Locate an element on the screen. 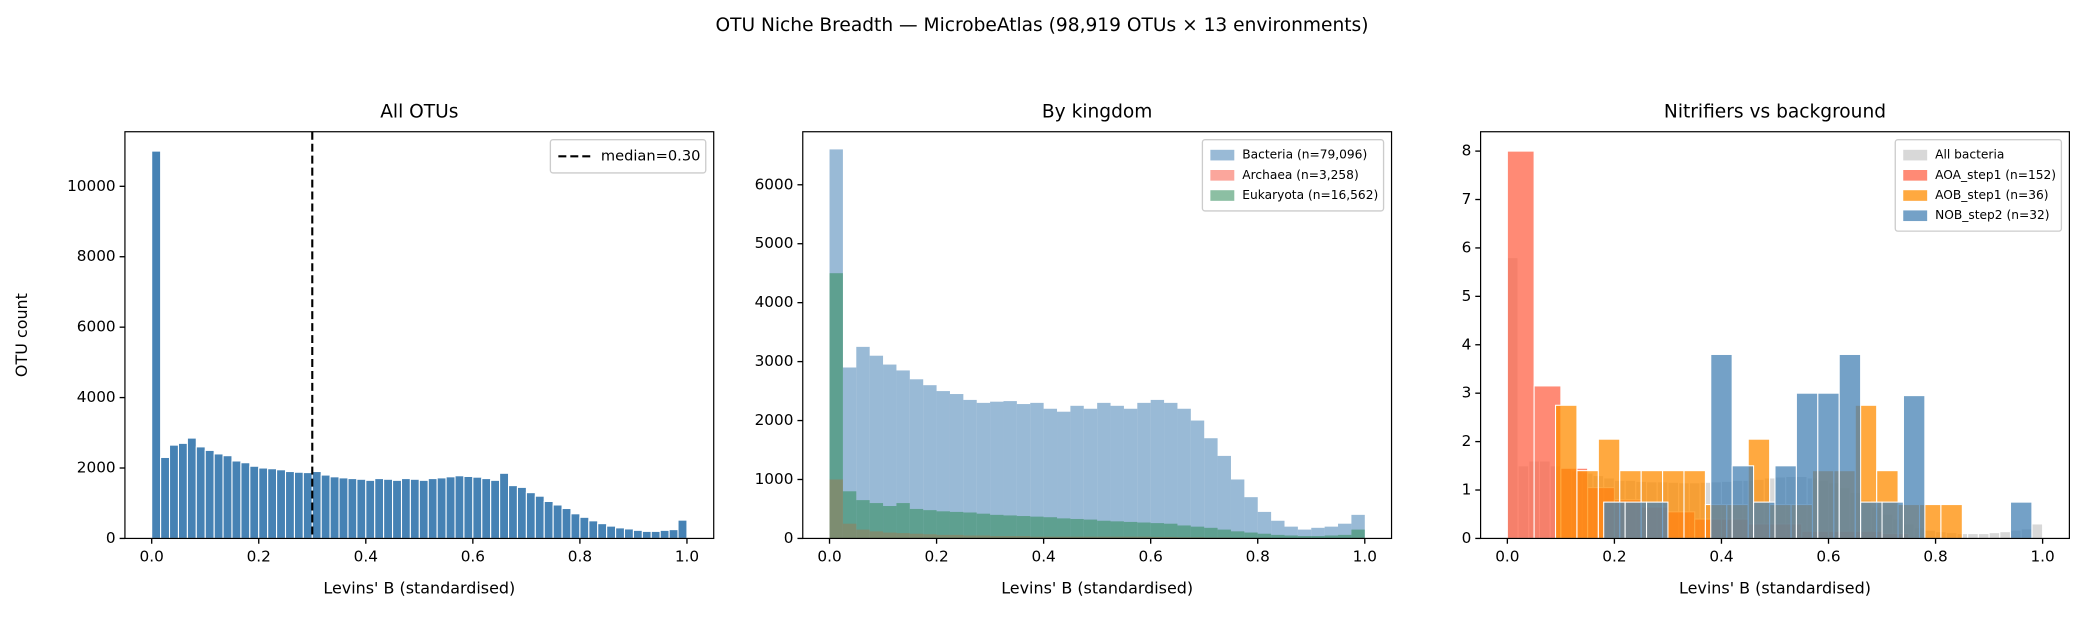 The width and height of the screenshot is (2084, 617). legend-label: AOA_step1 (n=152) is located at coordinates (1995, 175).